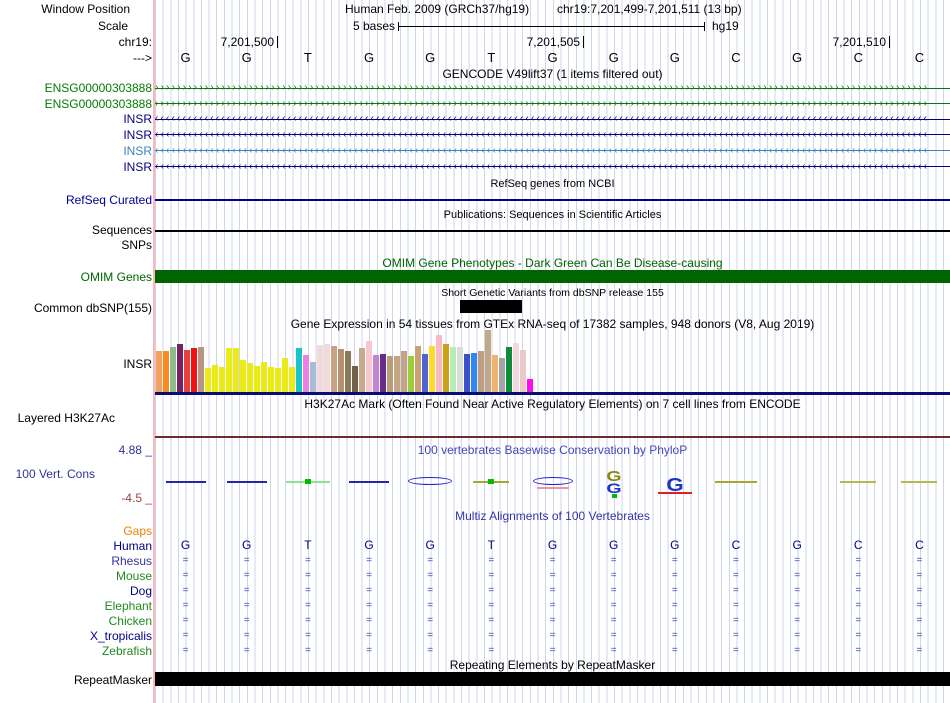  What do you see at coordinates (120, 636) in the screenshot?
I see `species-label-x_tropicalis: X_tropicalis` at bounding box center [120, 636].